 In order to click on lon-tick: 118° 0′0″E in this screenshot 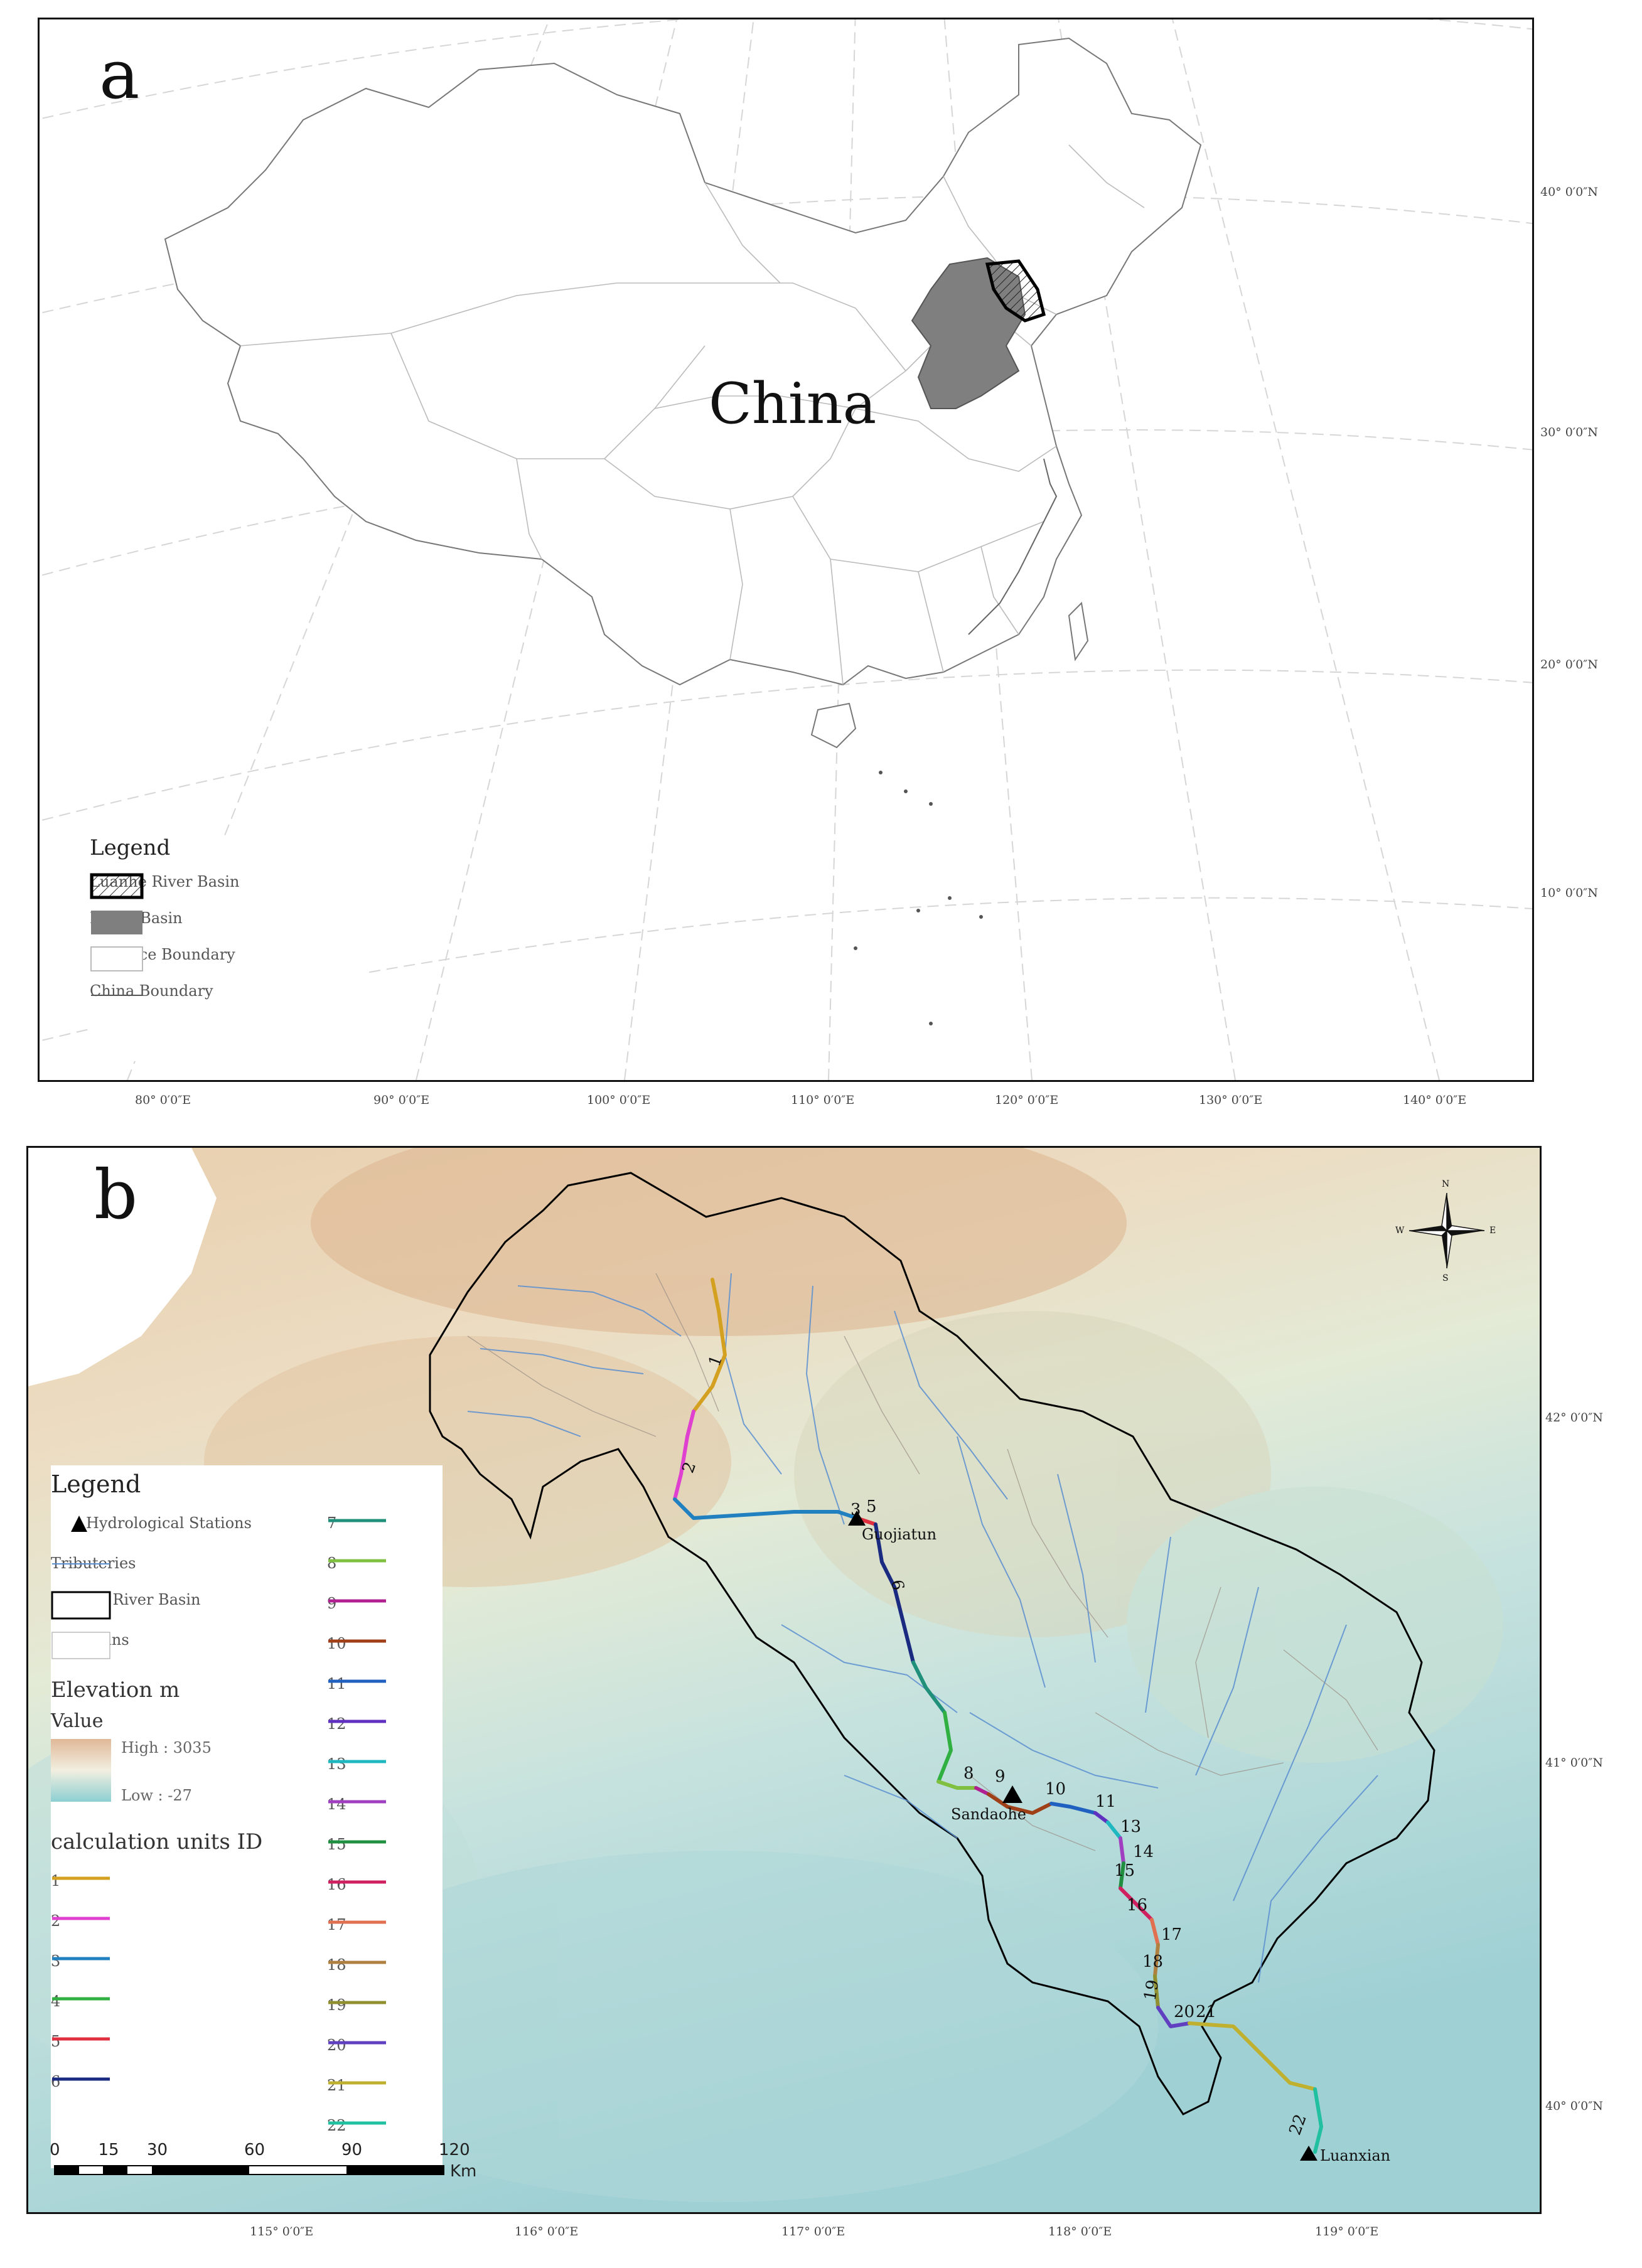, I will do `click(1080, 2232)`.